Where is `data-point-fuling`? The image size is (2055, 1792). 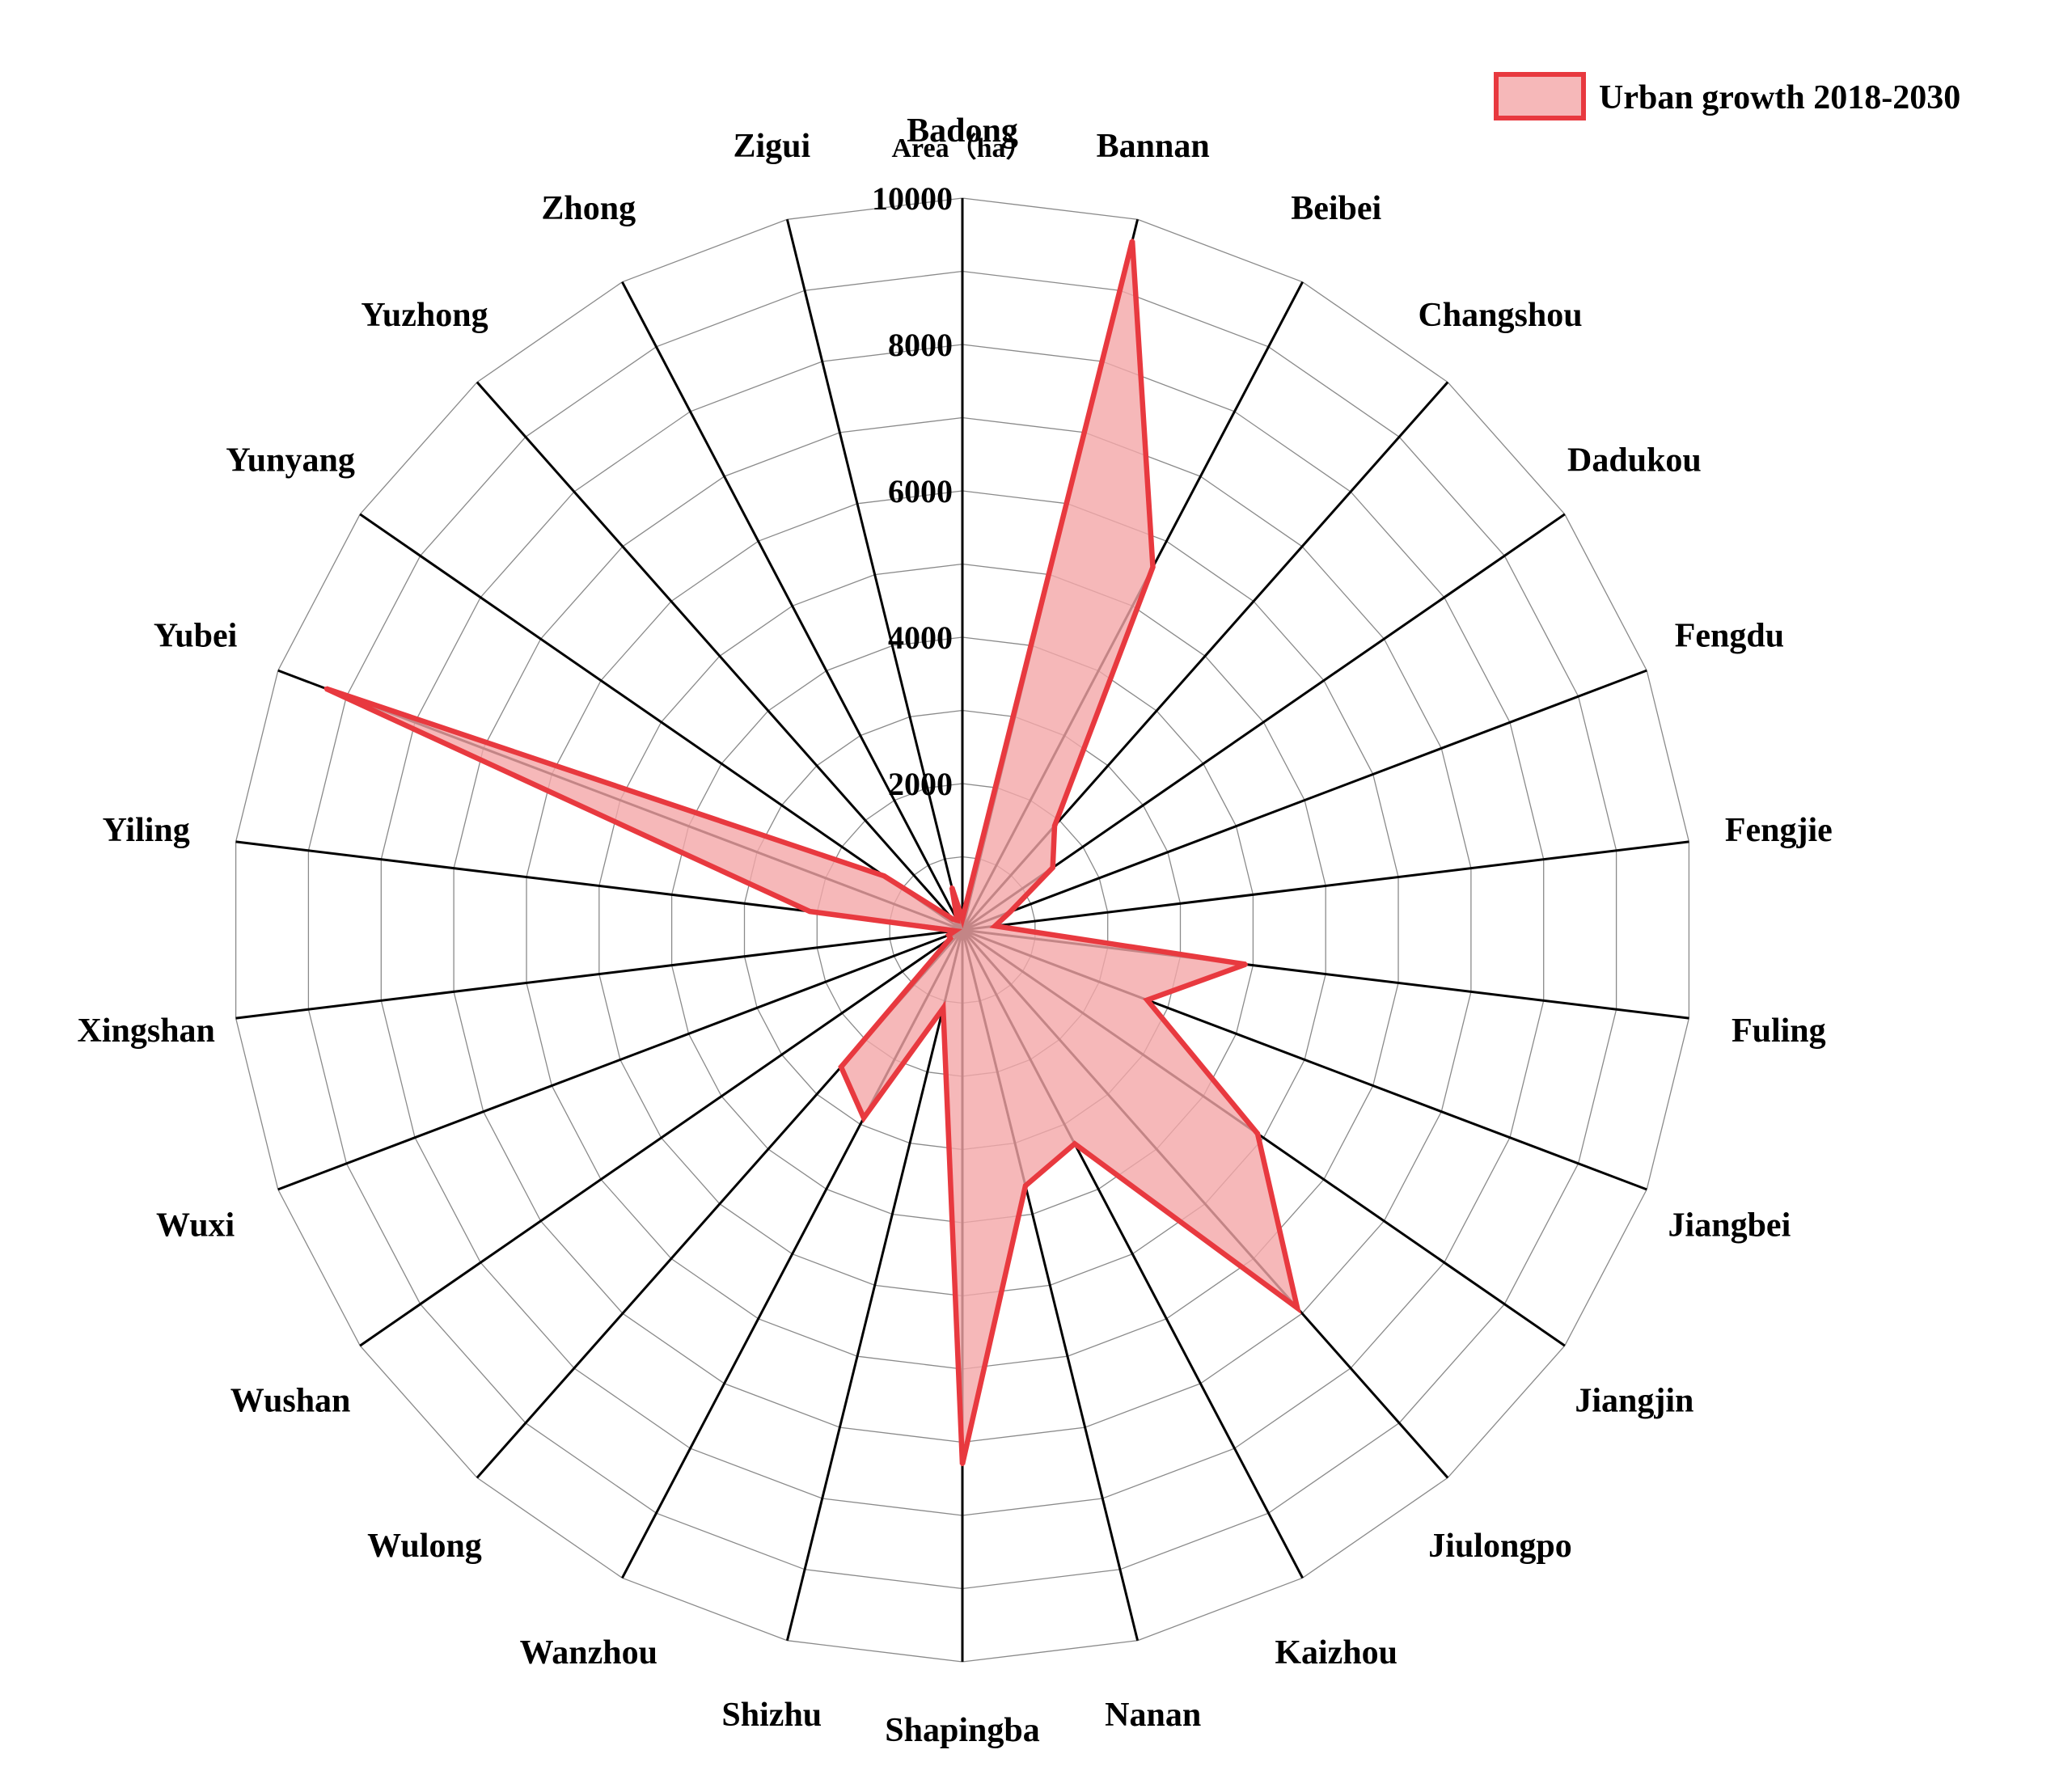
data-point-fuling is located at coordinates (1245, 964).